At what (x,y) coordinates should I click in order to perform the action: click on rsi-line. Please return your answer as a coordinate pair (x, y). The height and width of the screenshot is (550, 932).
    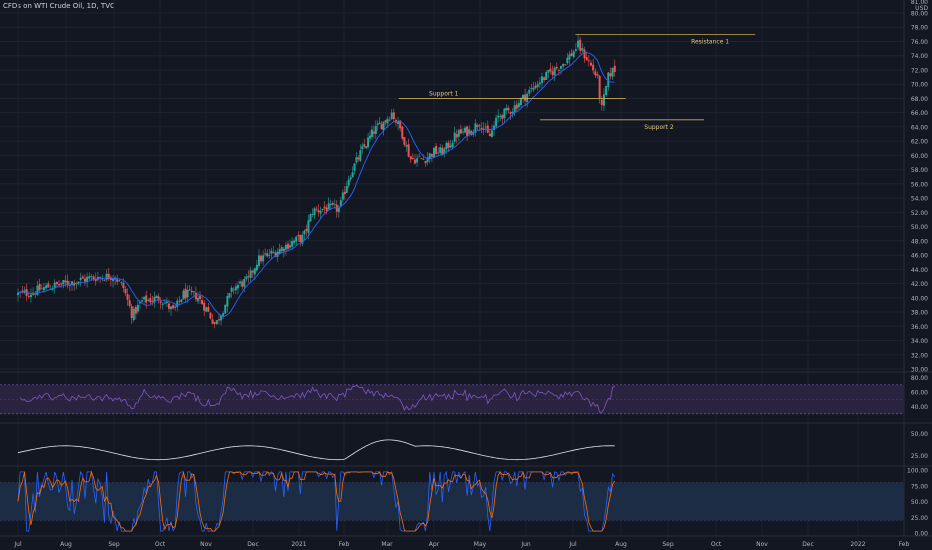
    Looking at the image, I should click on (317, 398).